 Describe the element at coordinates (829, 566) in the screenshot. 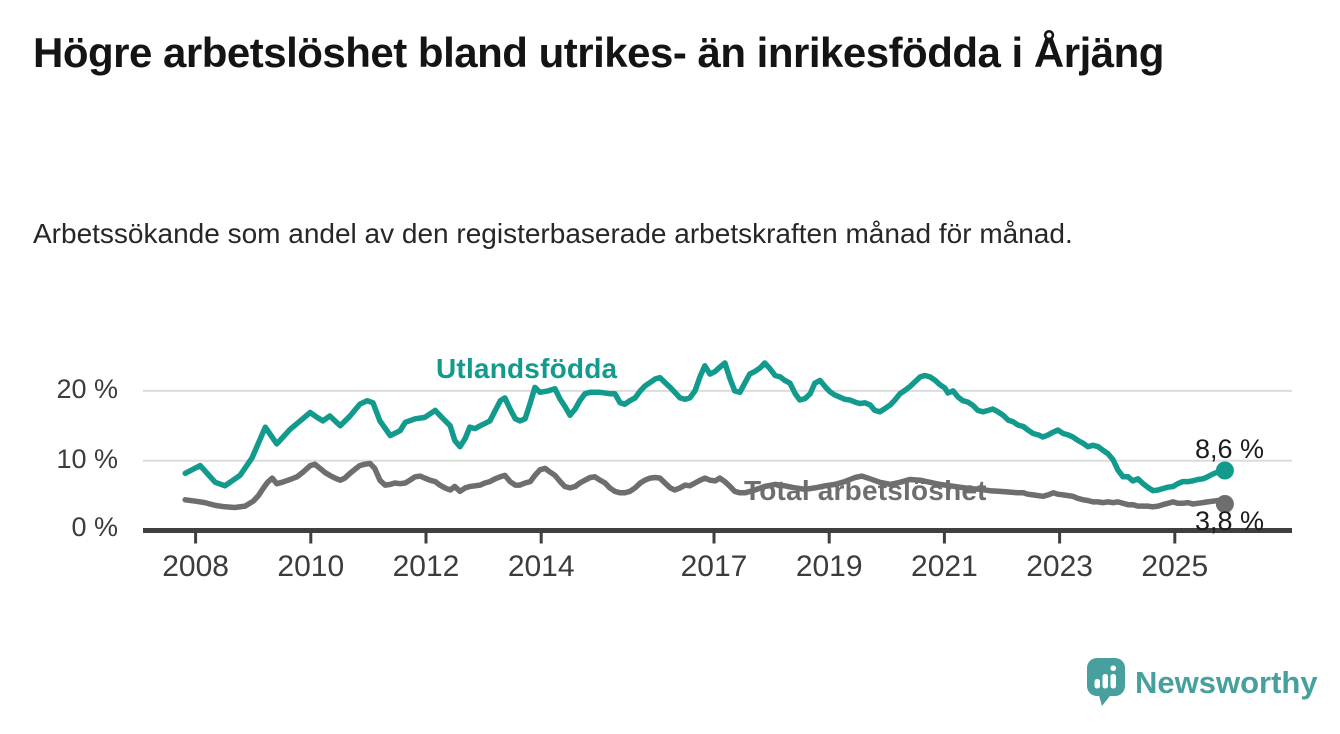

I see `x-axis-label-2019: 2019` at that location.